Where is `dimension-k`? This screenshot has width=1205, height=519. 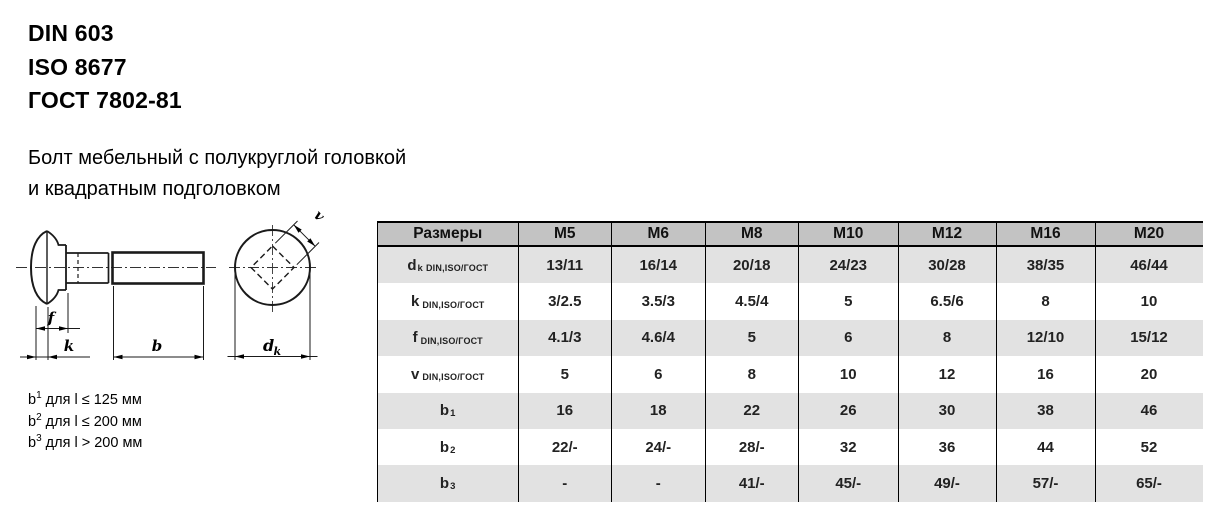 dimension-k is located at coordinates (55, 333).